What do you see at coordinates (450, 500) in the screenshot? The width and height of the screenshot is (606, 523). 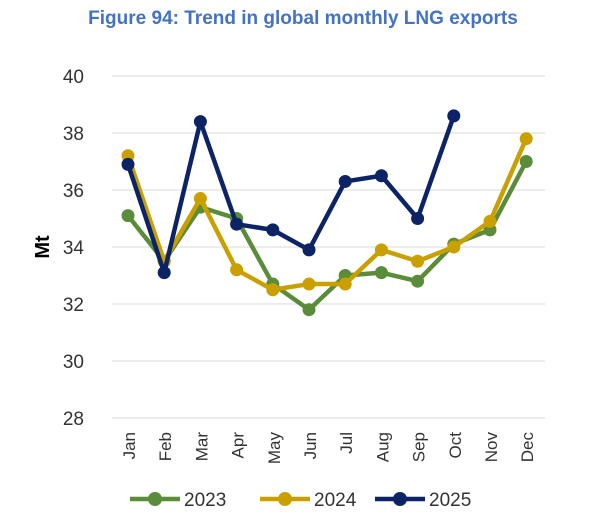 I see `legend-label: 2025` at bounding box center [450, 500].